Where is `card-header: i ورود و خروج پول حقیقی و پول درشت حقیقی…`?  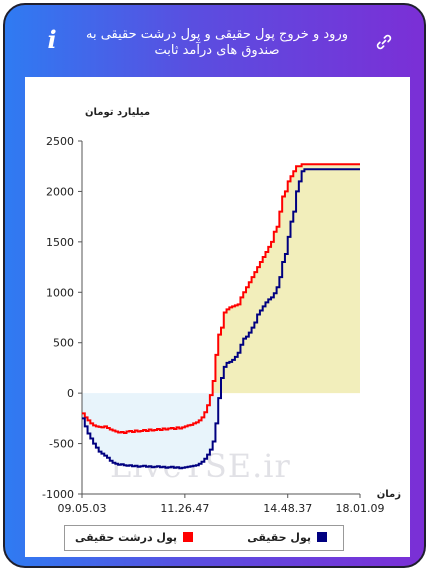 card-header: i ورود و خروج پول حقیقی و پول درشت حقیقی… is located at coordinates (214, 41).